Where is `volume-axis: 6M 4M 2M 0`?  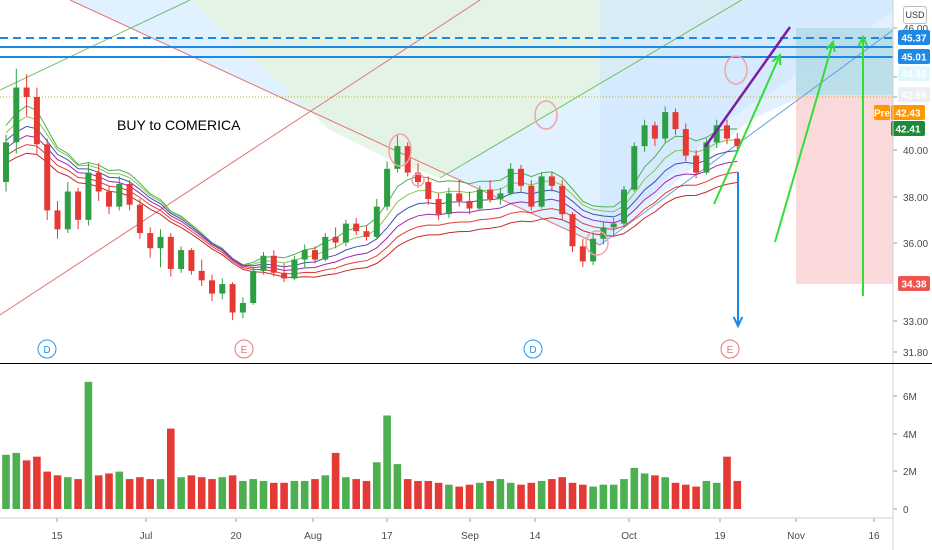 volume-axis: 6M 4M 2M 0 is located at coordinates (905, 454).